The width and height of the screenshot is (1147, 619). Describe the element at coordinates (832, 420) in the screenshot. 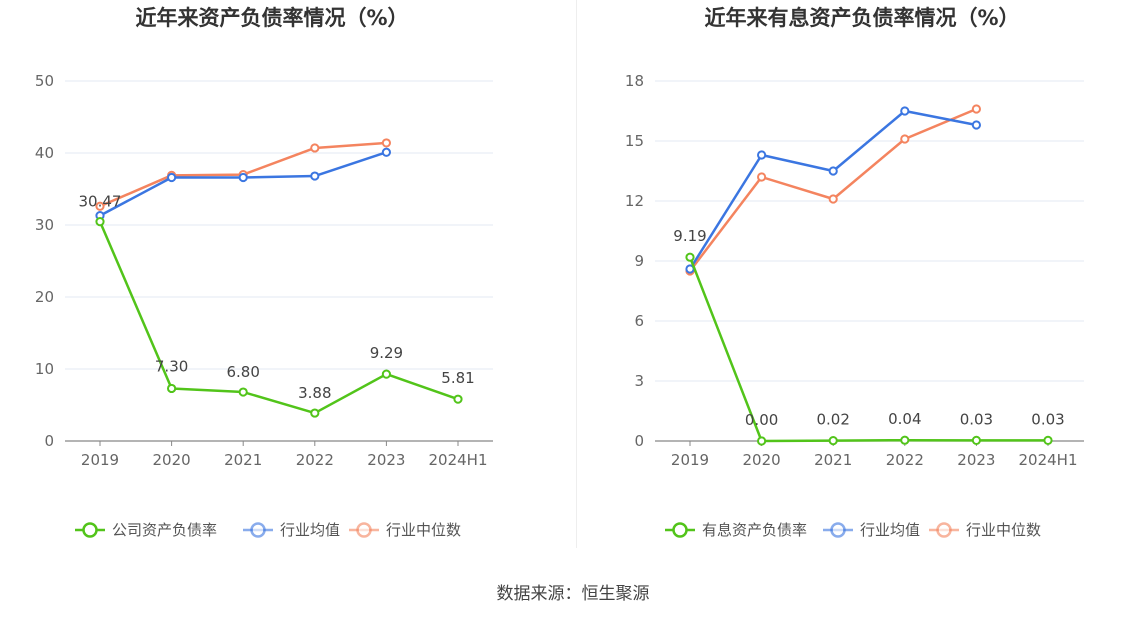

I see `data-label: 0.02` at that location.